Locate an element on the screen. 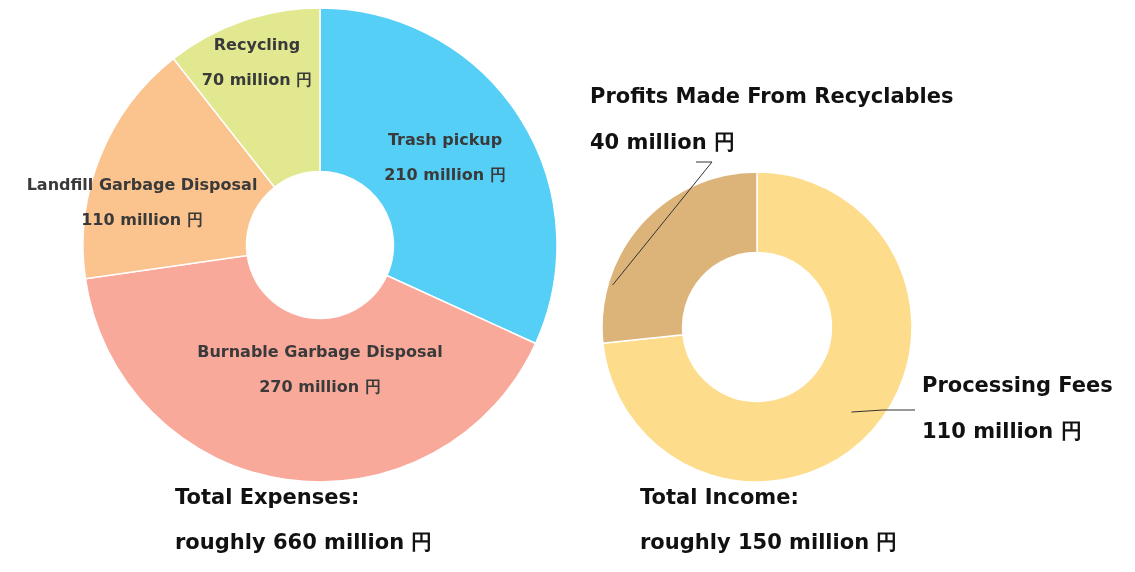 This screenshot has height=572, width=1135. text: Total Expenses: is located at coordinates (267, 497).